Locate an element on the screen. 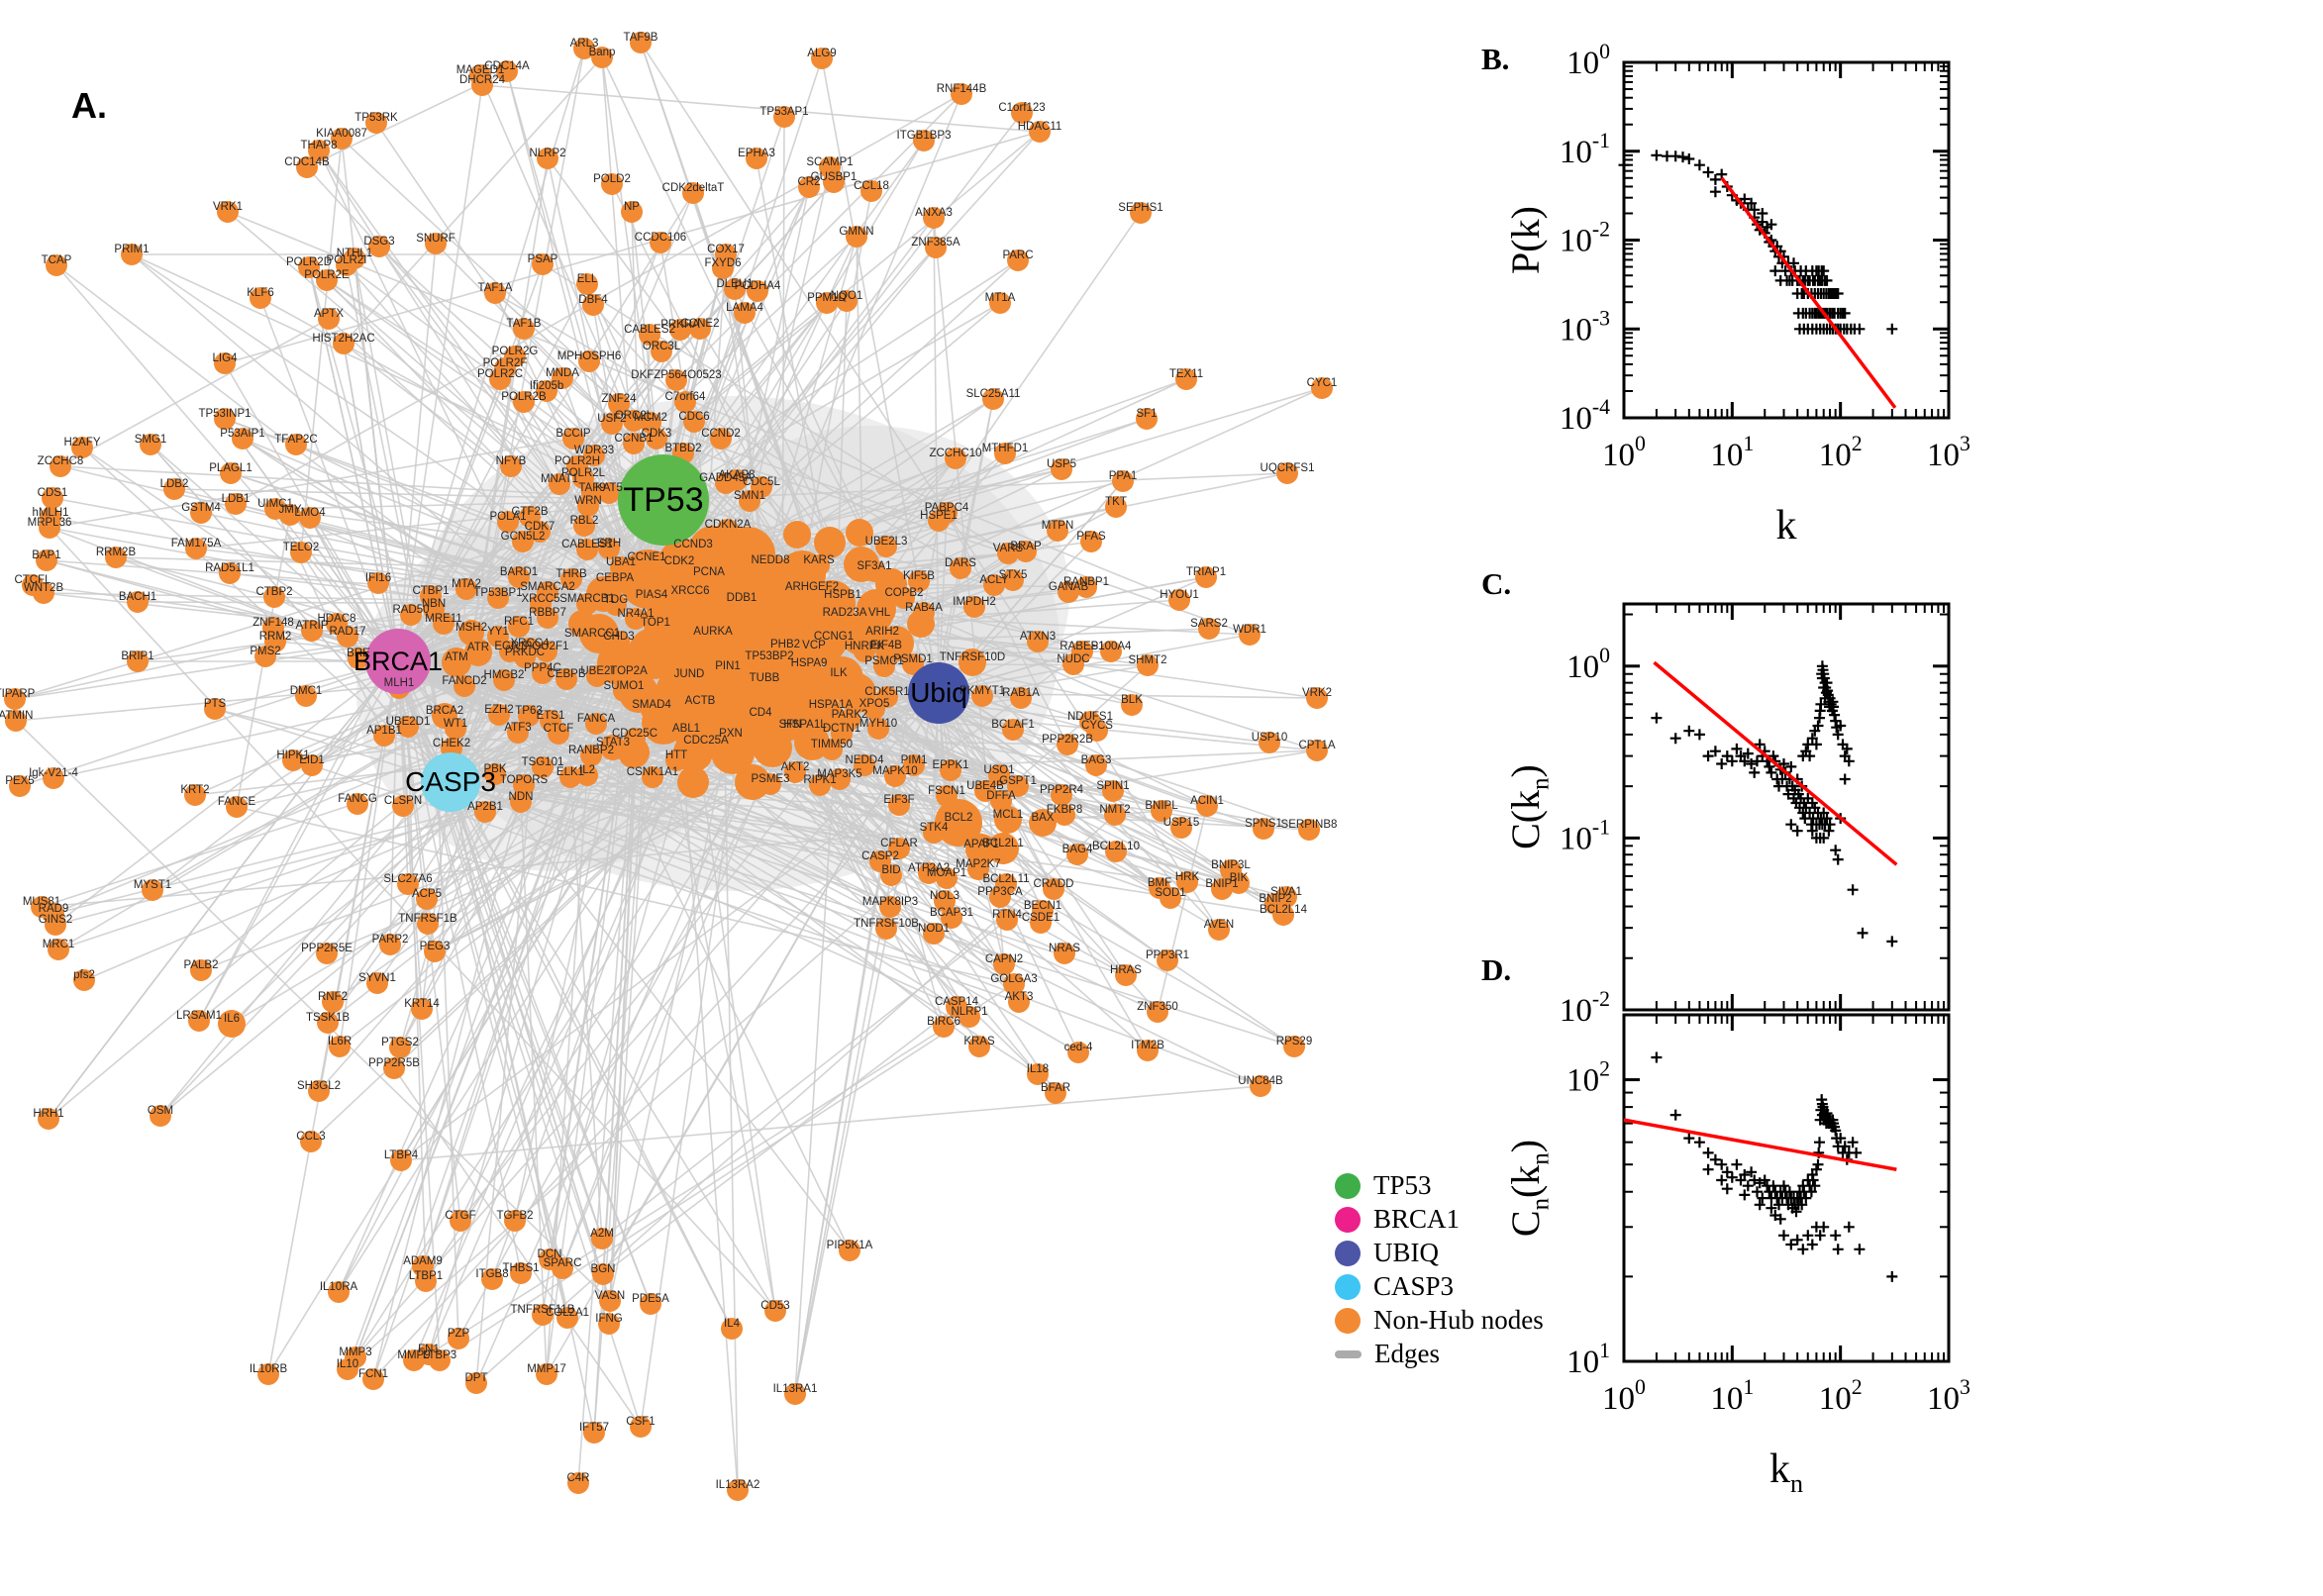  plot-C: 10⁰ 10⁻¹ 10⁻² C(kn) is located at coordinates (1727, 815).